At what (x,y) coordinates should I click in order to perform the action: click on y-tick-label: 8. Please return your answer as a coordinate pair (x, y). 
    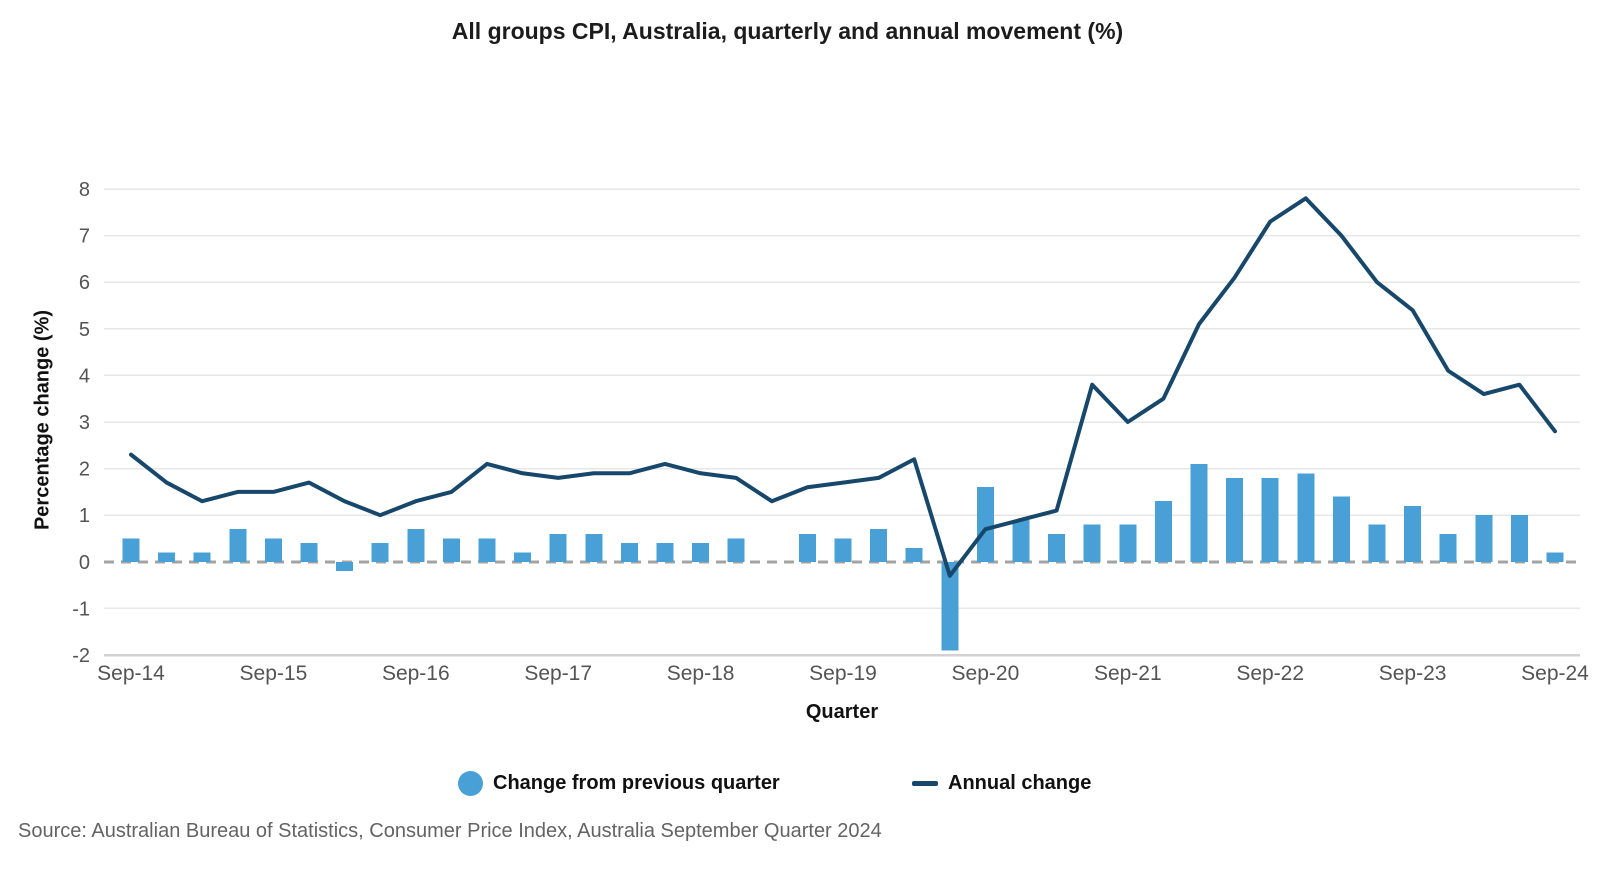
    Looking at the image, I should click on (84, 190).